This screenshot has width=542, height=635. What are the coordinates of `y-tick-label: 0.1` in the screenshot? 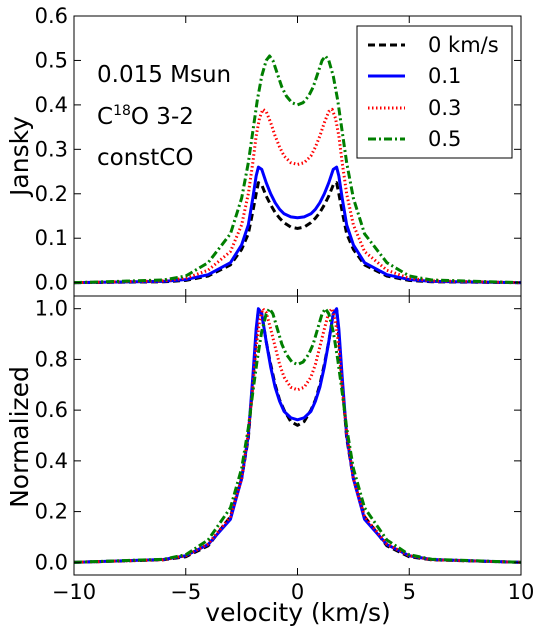 It's located at (51, 238).